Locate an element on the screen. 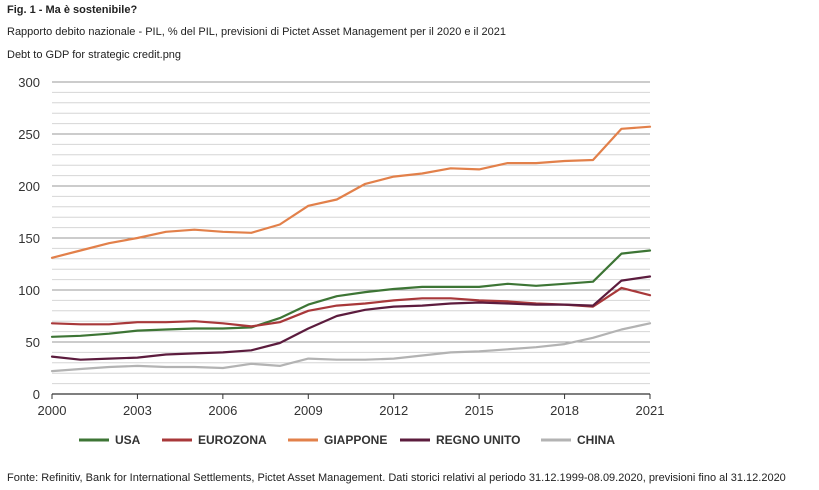 The image size is (819, 490). legend-label: USA is located at coordinates (128, 440).